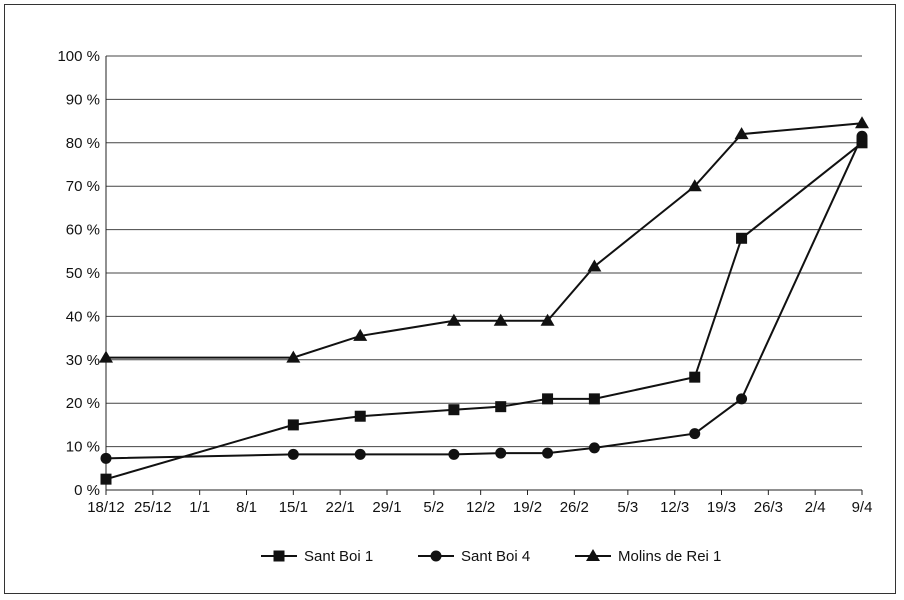 This screenshot has width=904, height=600. Describe the element at coordinates (83, 273) in the screenshot. I see `y-tick-label: 50 %` at that location.